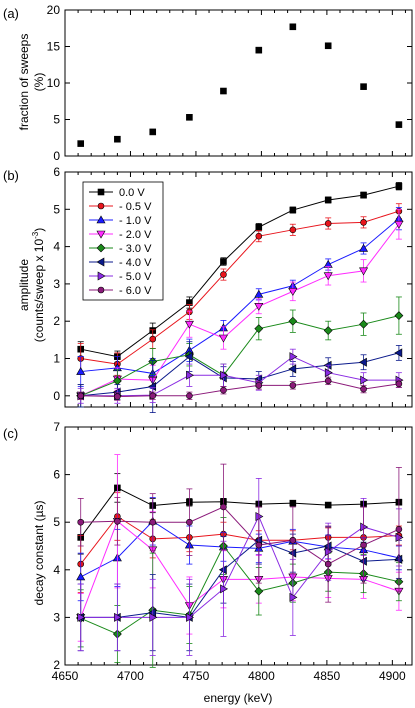 The width and height of the screenshot is (415, 708). I want to click on panel-b-ylabel-line2: (counts/sweep x 10-3), so click(38, 285).